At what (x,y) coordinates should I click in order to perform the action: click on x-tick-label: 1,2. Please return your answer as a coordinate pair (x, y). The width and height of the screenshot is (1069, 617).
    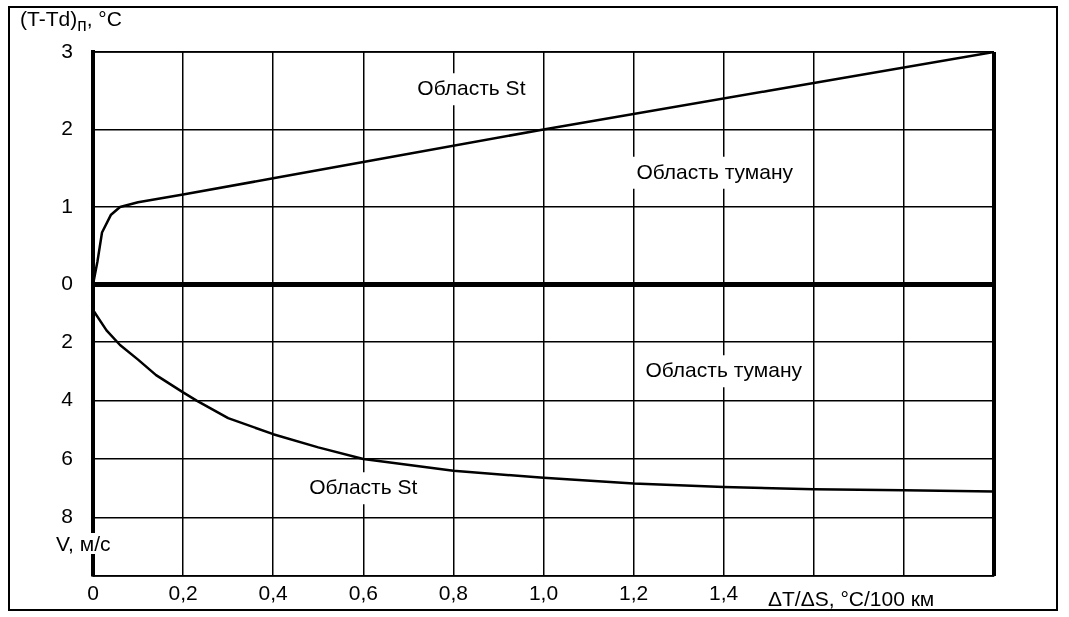
    Looking at the image, I should click on (634, 593).